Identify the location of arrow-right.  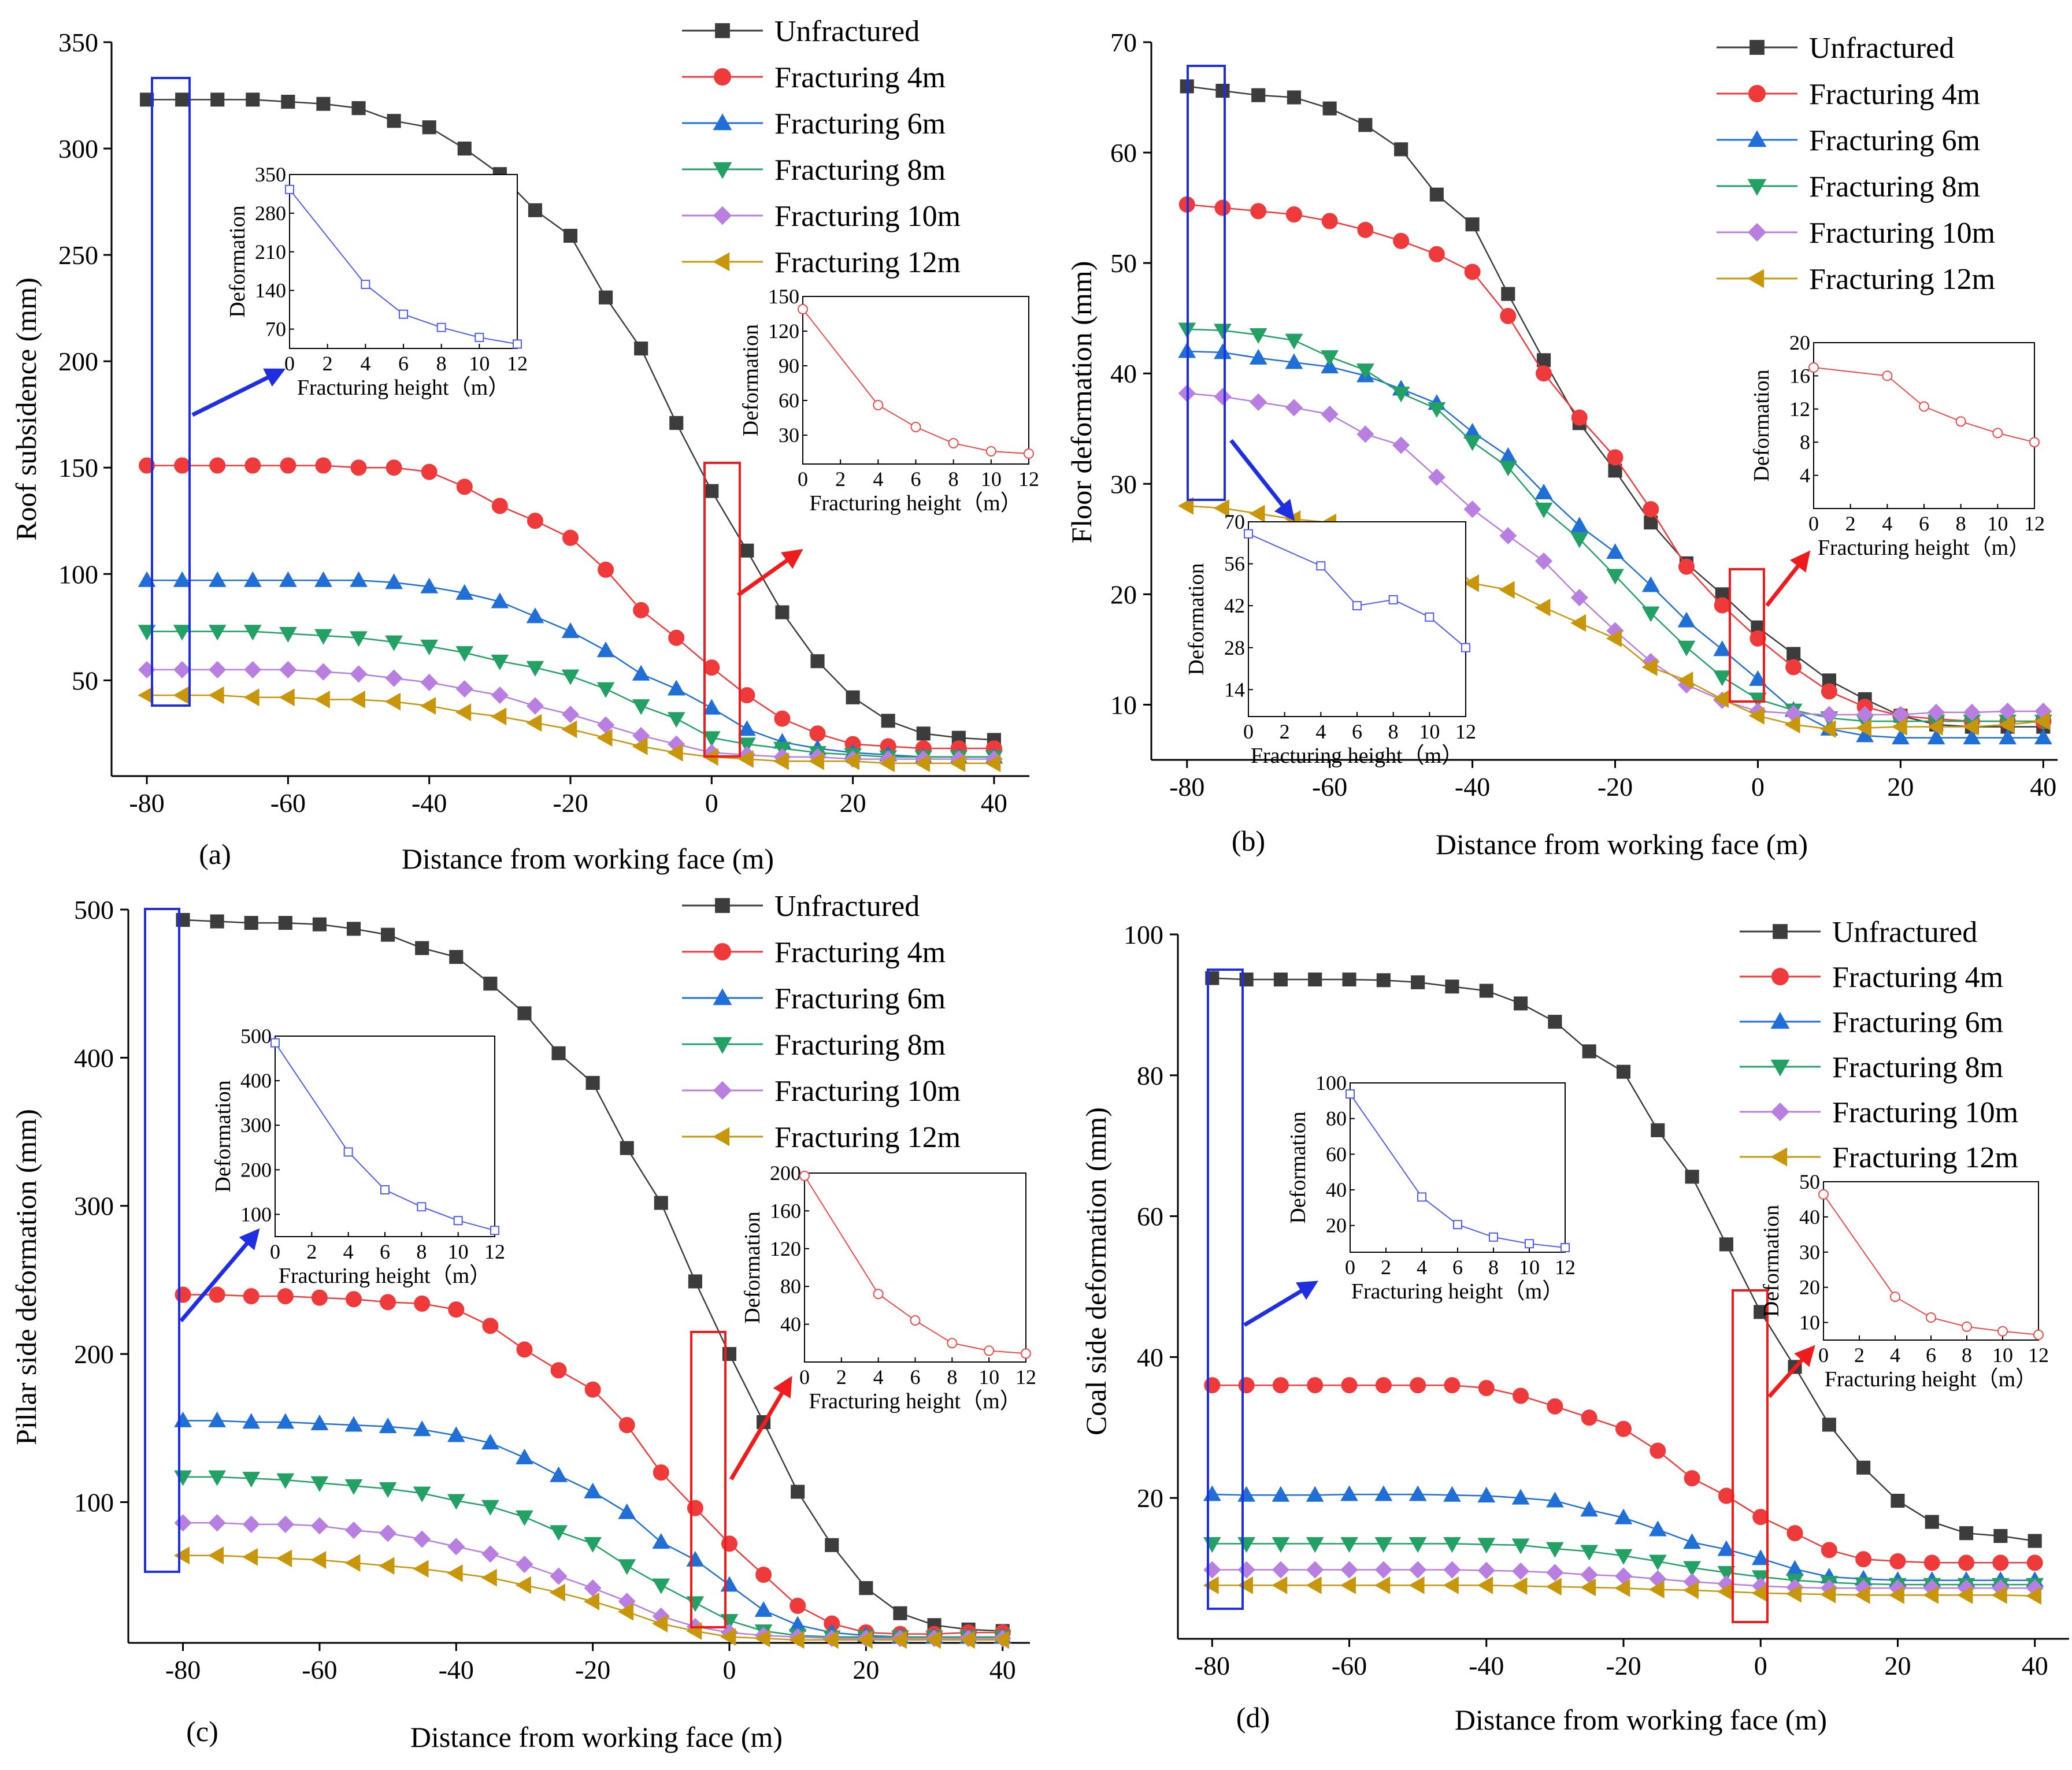
(1791, 1371).